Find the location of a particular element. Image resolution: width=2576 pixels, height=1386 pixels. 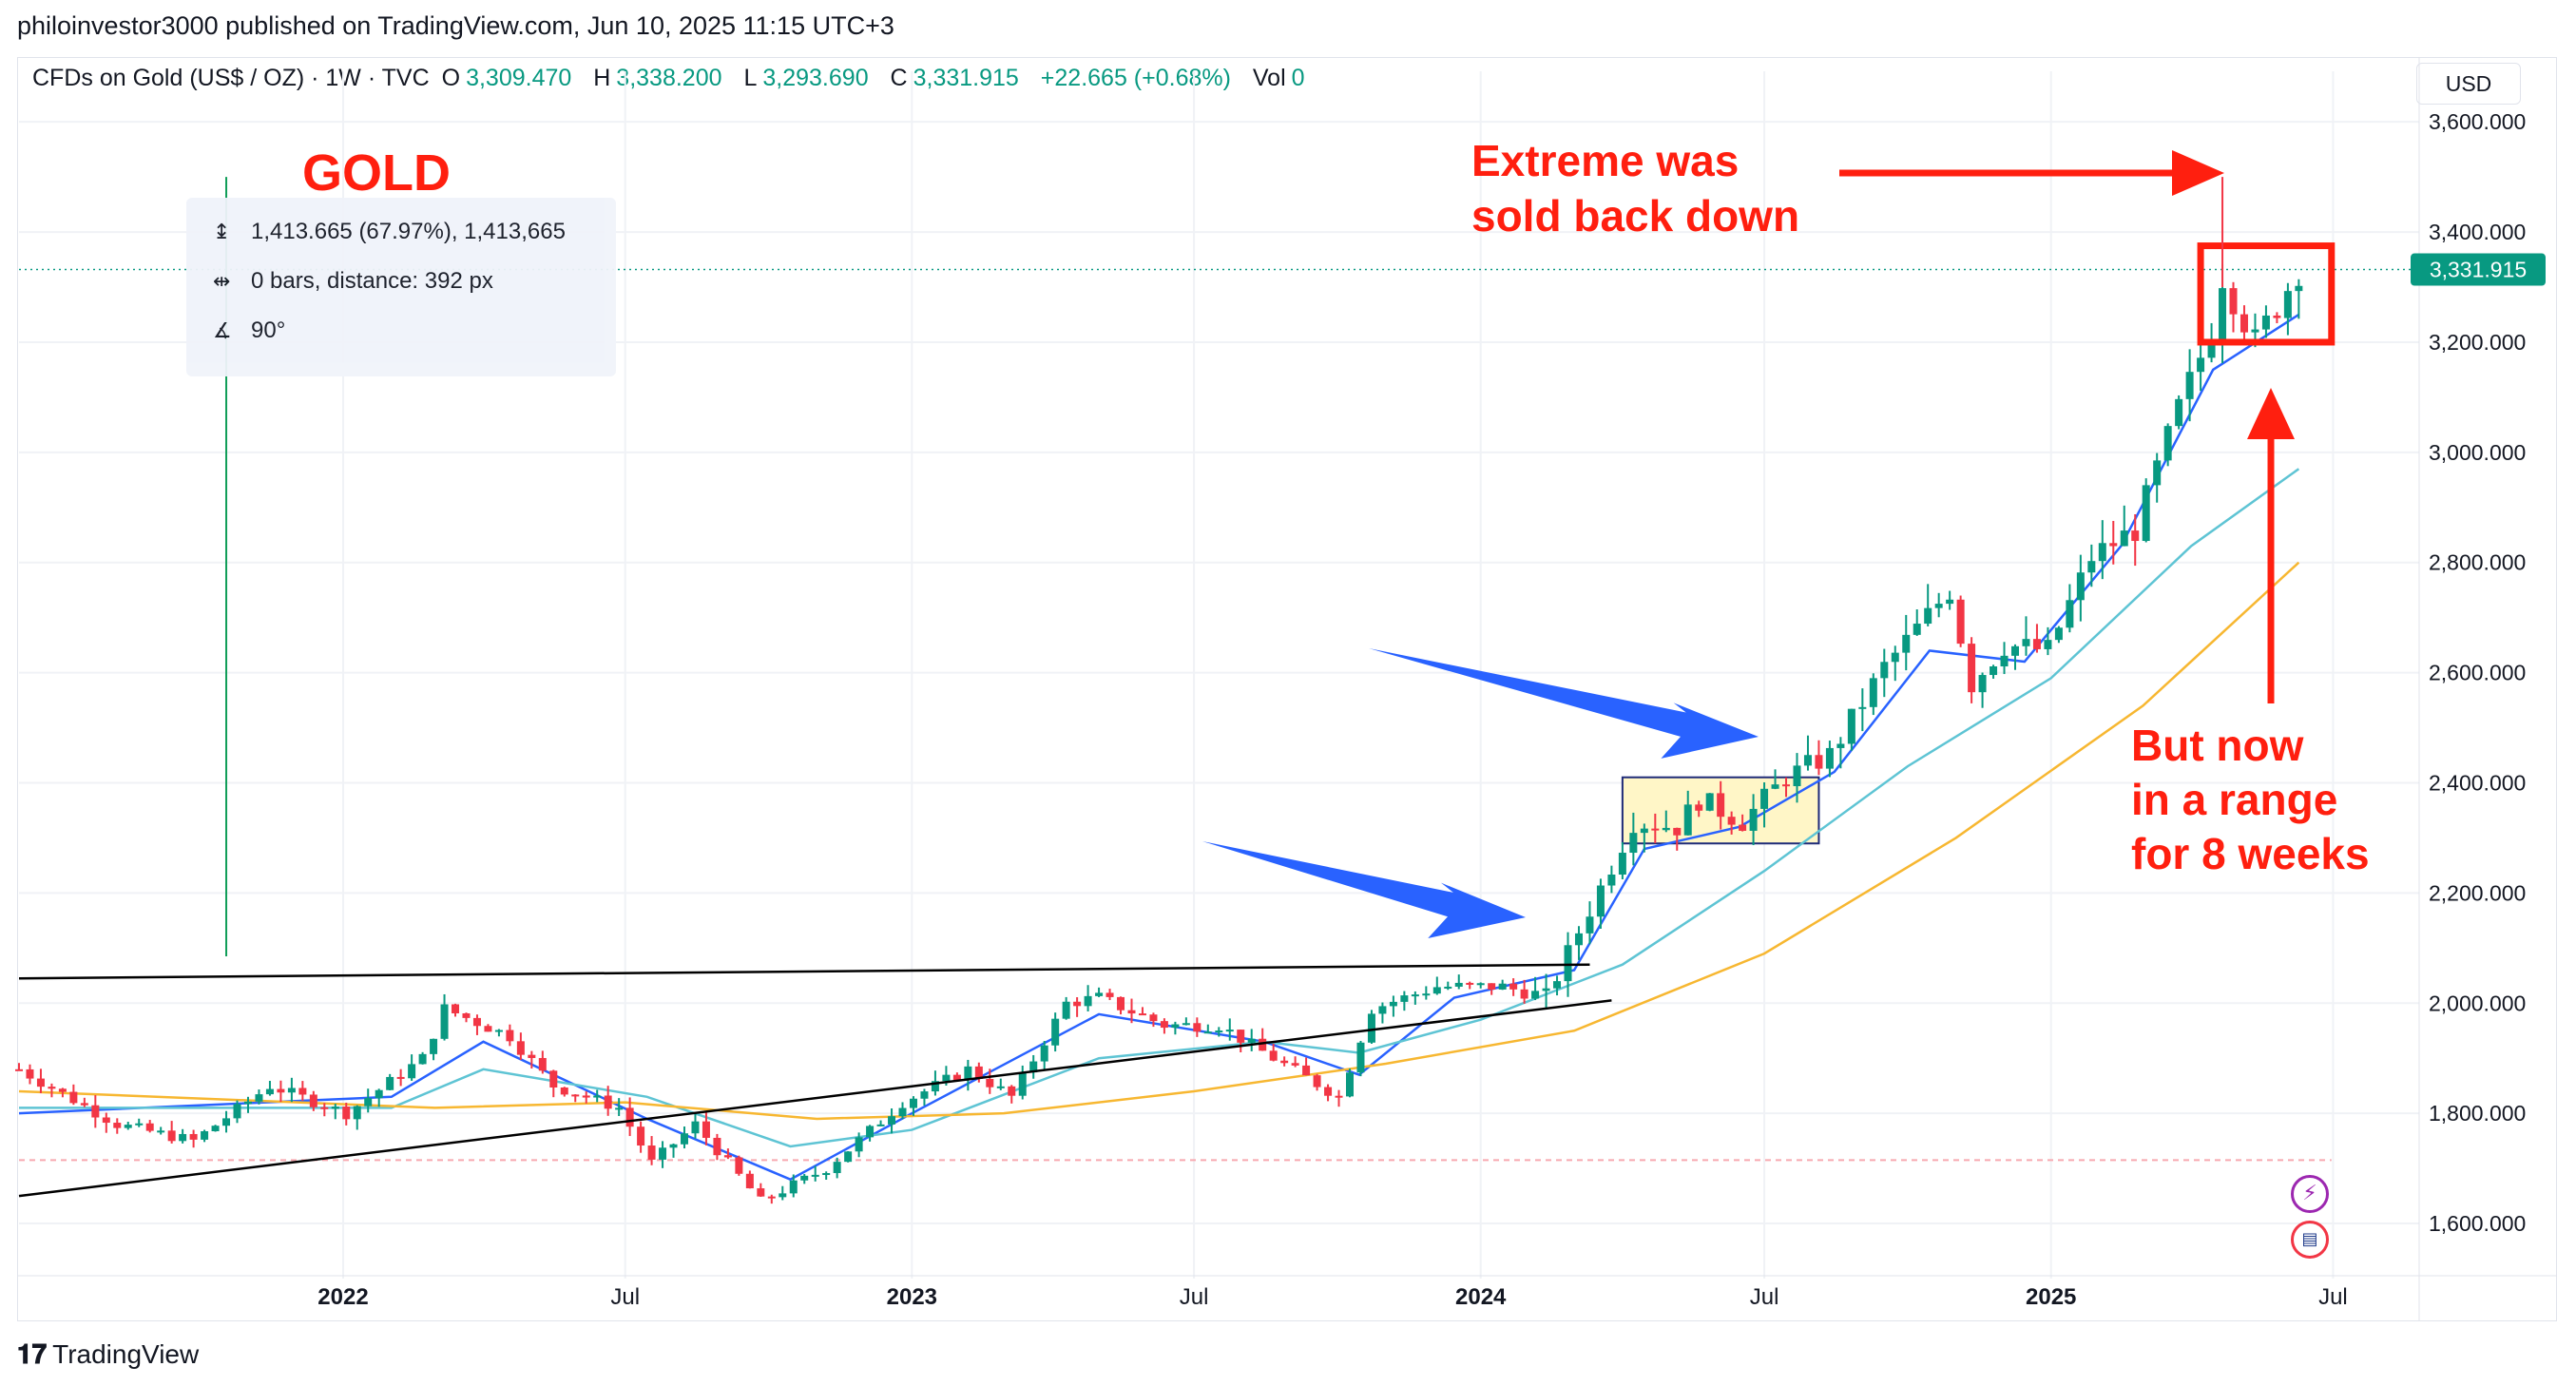

y-tick-label: 2,800.000 is located at coordinates (2478, 562).